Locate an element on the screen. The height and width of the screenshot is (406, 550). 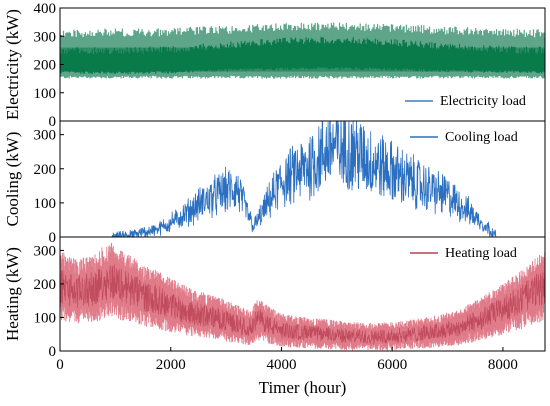
electricity-core is located at coordinates (302, 59).